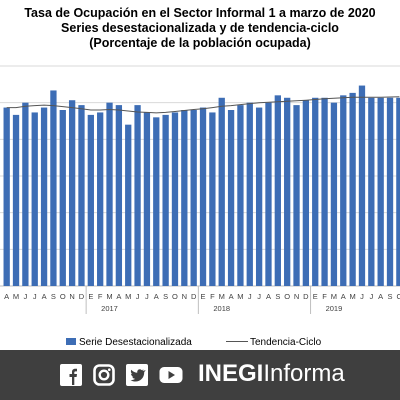 The image size is (400, 400). What do you see at coordinates (109, 308) in the screenshot?
I see `year-label: 2017` at bounding box center [109, 308].